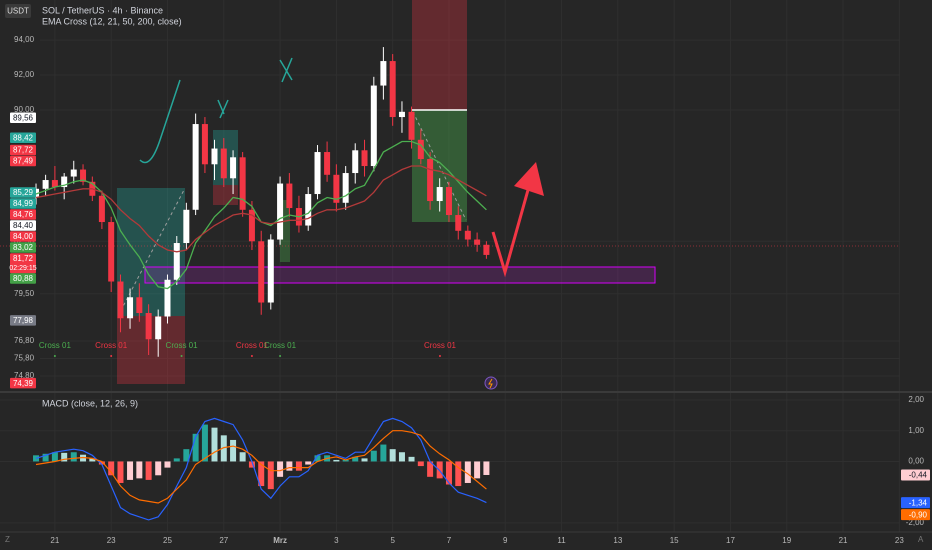  I want to click on price-badge-label: 74,39, so click(23, 383).